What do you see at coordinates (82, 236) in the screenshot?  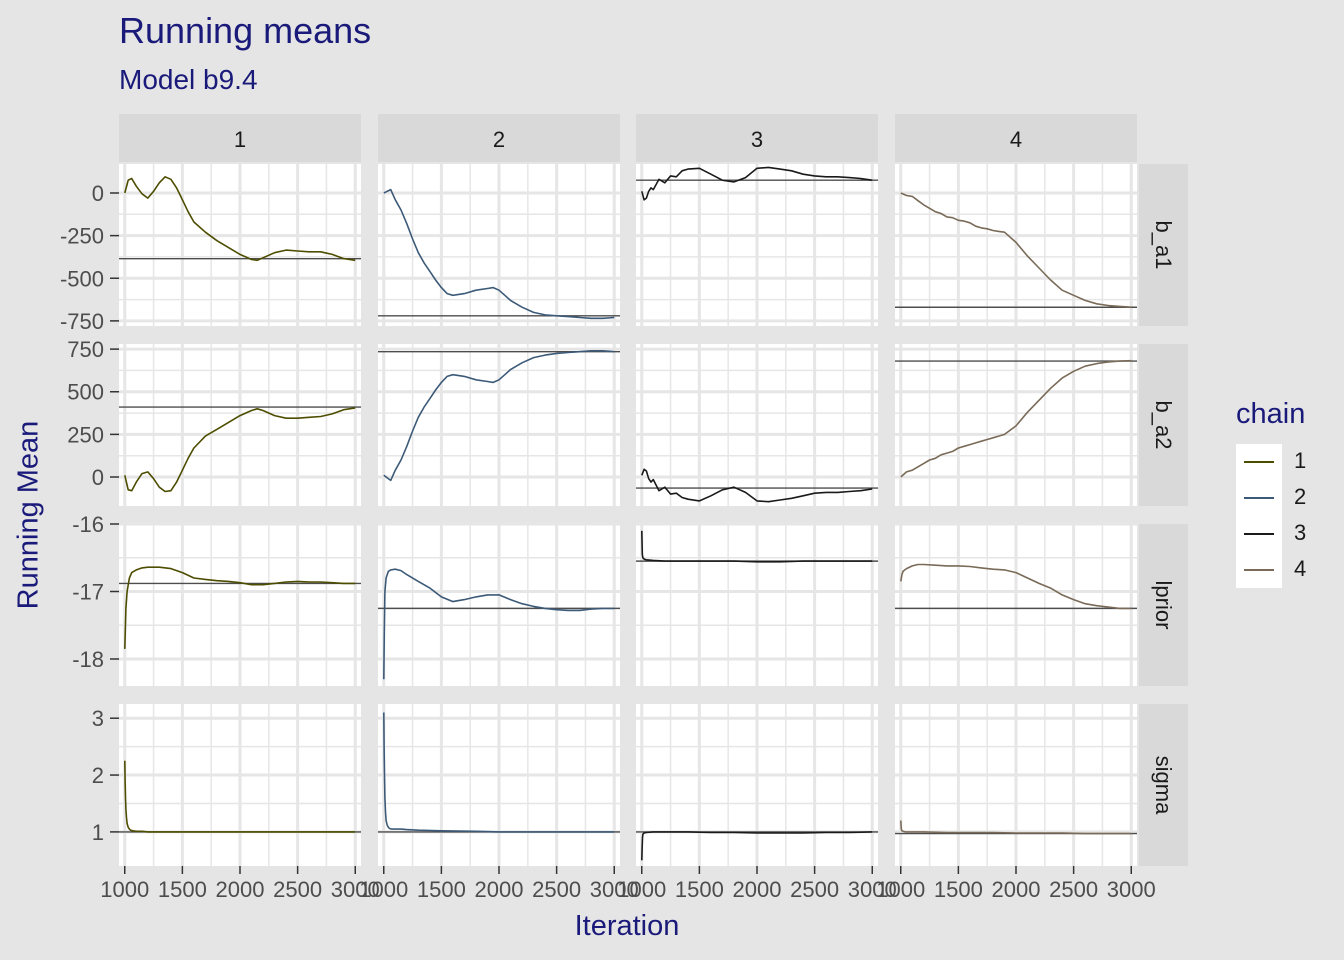 I see `y-tick-label: -250` at bounding box center [82, 236].